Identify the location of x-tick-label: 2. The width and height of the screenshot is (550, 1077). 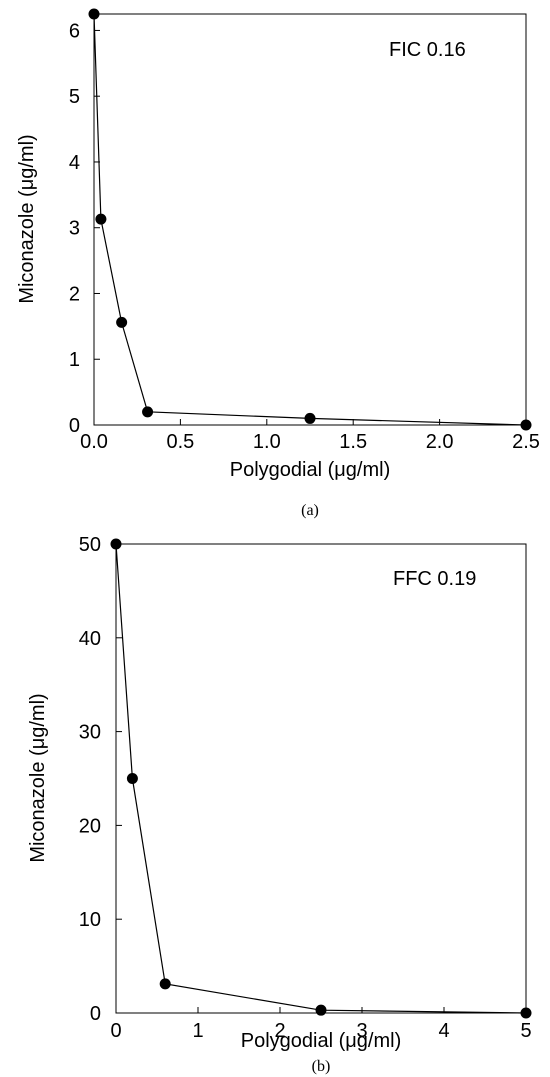
(279, 1031).